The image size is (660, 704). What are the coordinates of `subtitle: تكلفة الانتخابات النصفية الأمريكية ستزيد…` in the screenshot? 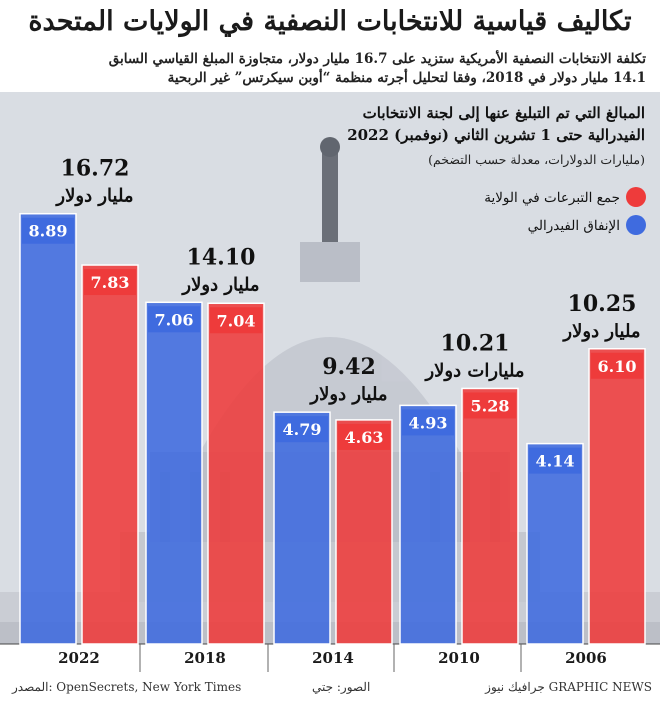 It's located at (331, 69).